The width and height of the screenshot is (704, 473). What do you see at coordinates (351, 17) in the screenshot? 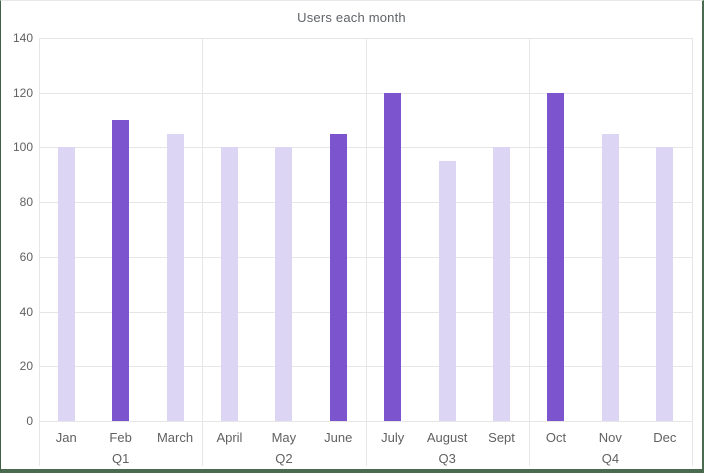
I see `chart-title: Users each month` at bounding box center [351, 17].